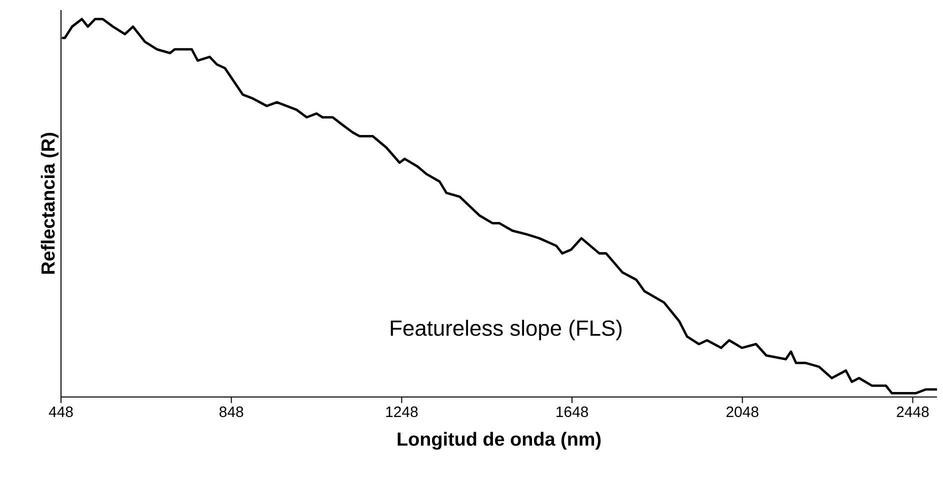  I want to click on x-tick-label: 848, so click(232, 412).